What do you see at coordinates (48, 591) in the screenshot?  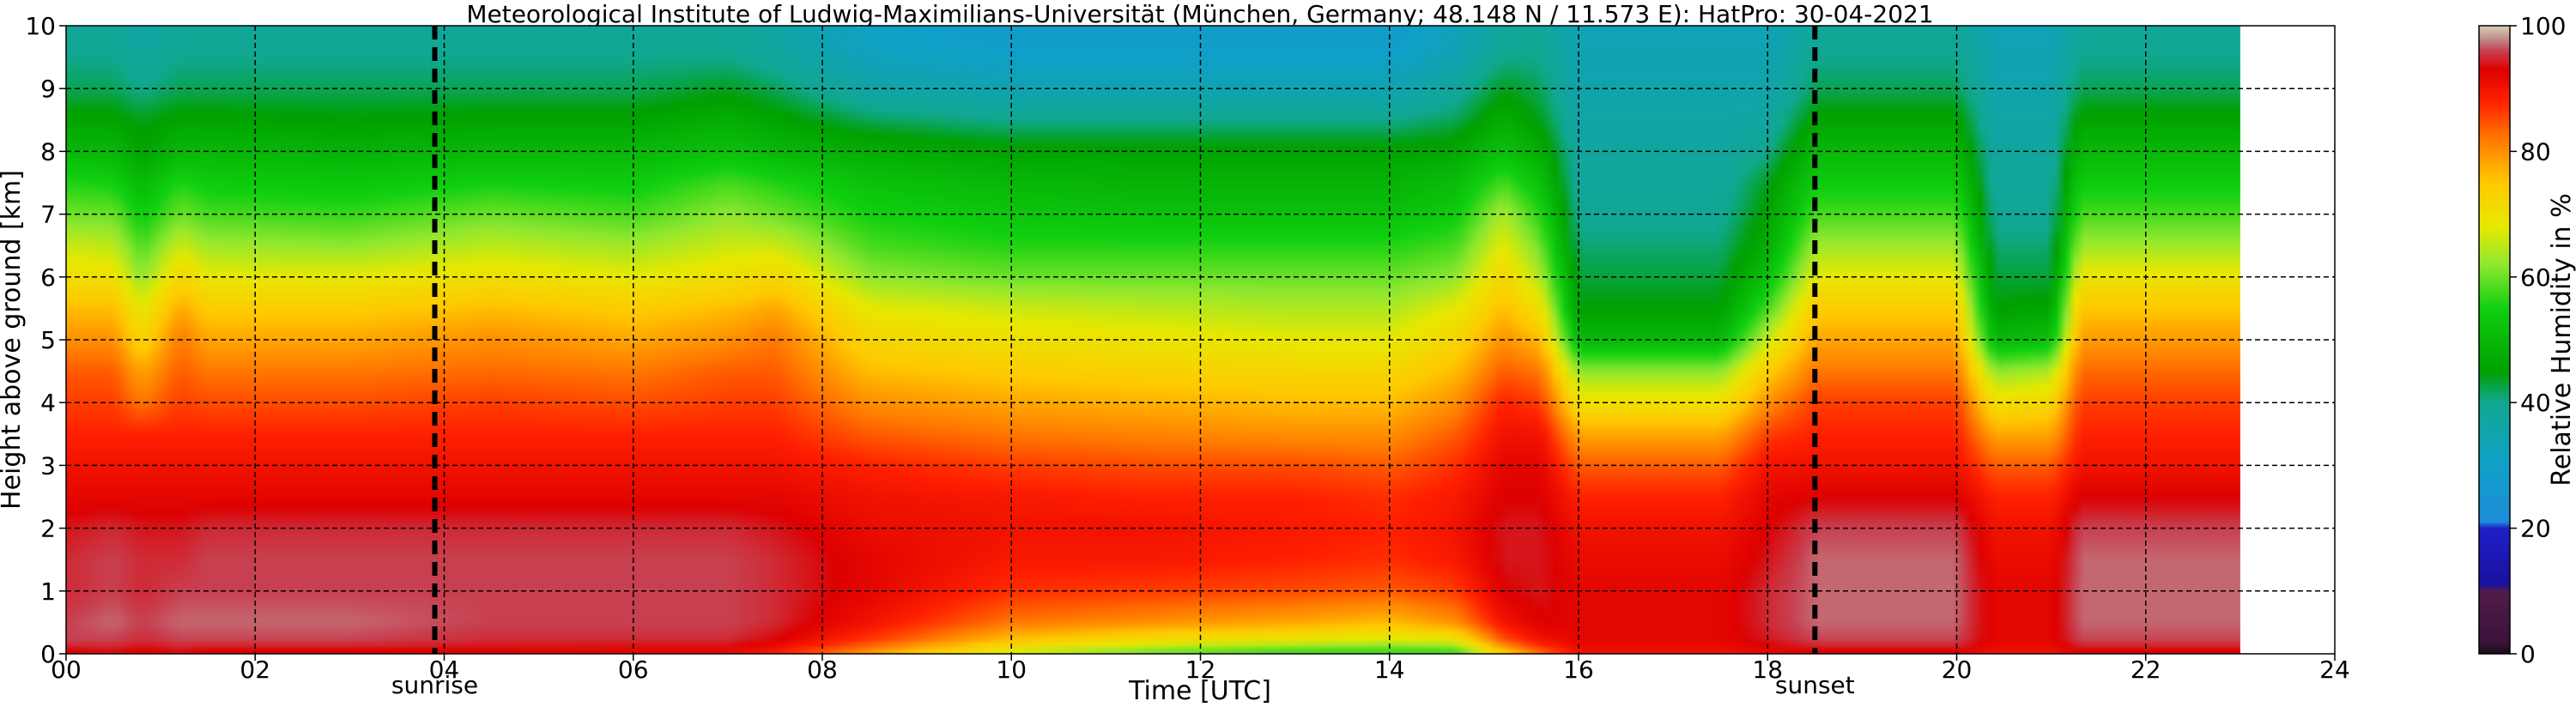 I see `y-tick-label: 1` at bounding box center [48, 591].